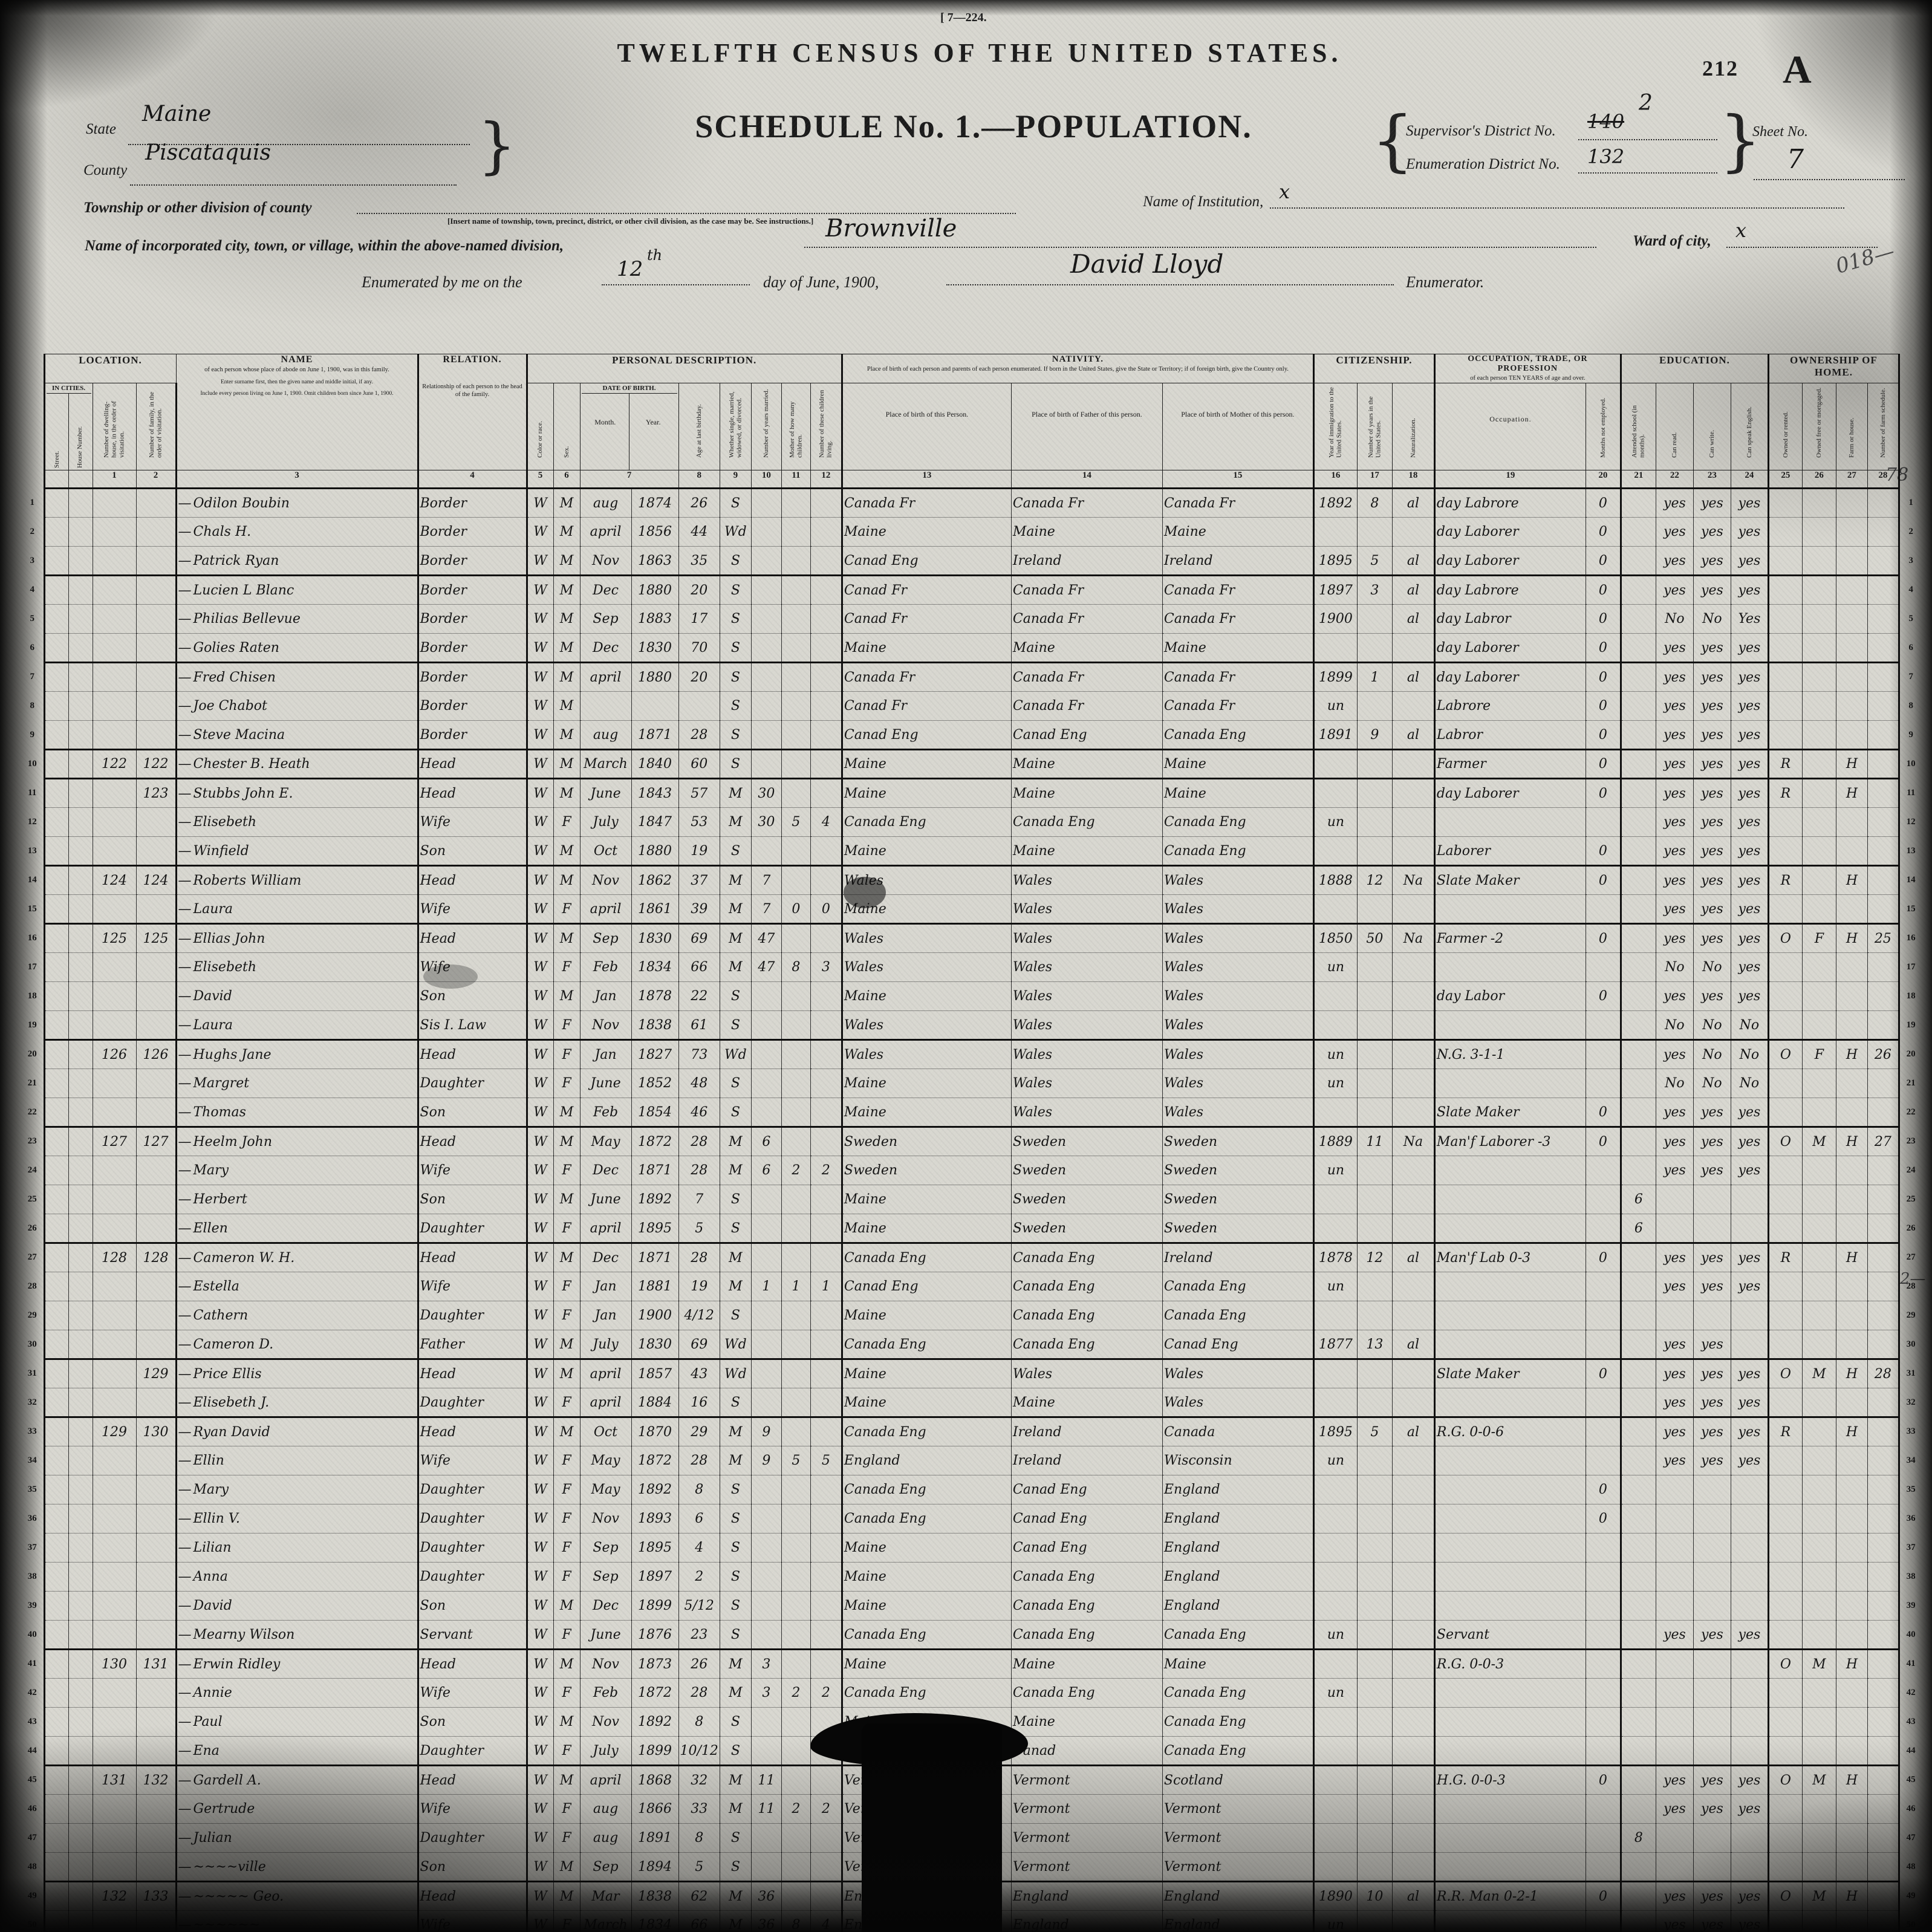 This screenshot has height=1932, width=1932. I want to click on table-cell: 44, so click(699, 532).